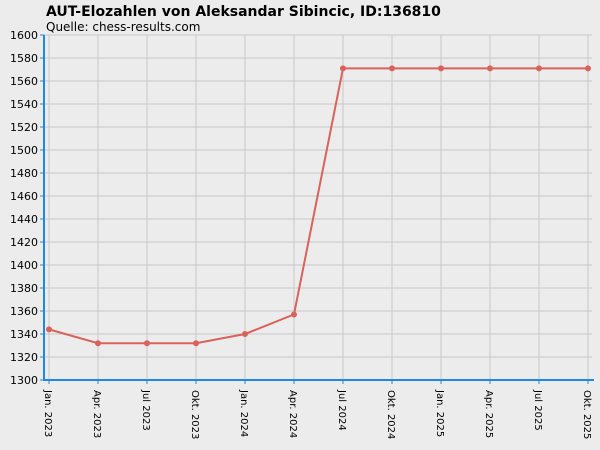 This screenshot has width=600, height=450. I want to click on y-tick-label: 1480, so click(24, 173).